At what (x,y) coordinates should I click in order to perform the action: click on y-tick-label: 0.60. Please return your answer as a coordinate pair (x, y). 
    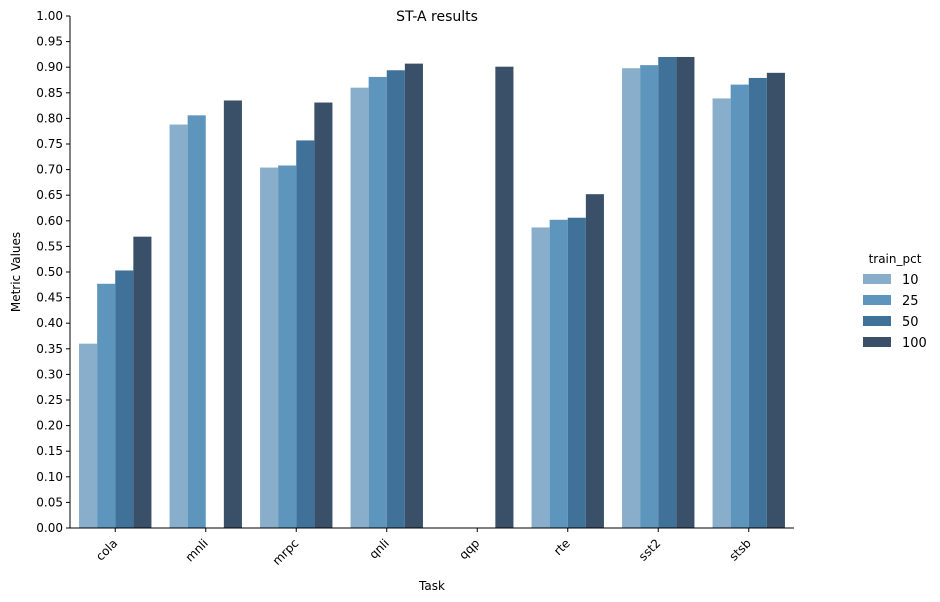
    Looking at the image, I should click on (49, 221).